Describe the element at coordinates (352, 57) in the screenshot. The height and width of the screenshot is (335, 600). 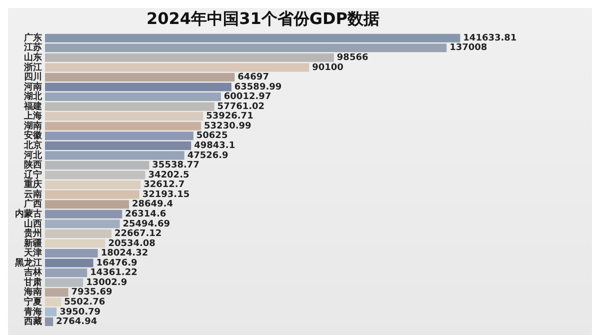
I see `data-label: 98566` at that location.